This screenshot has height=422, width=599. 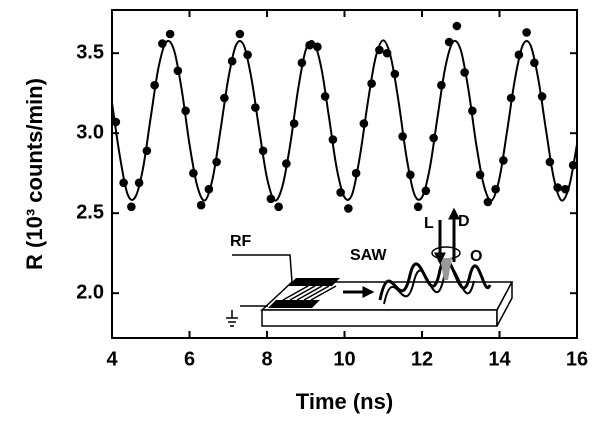 I want to click on y-tick-label: 3.5, so click(x=90, y=52).